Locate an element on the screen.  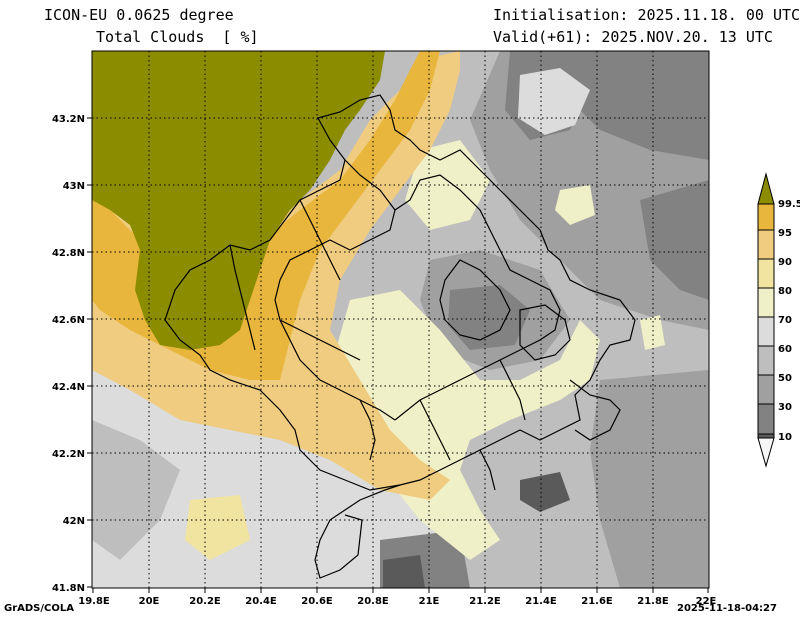
lon-label: 21.2E is located at coordinates (485, 601).